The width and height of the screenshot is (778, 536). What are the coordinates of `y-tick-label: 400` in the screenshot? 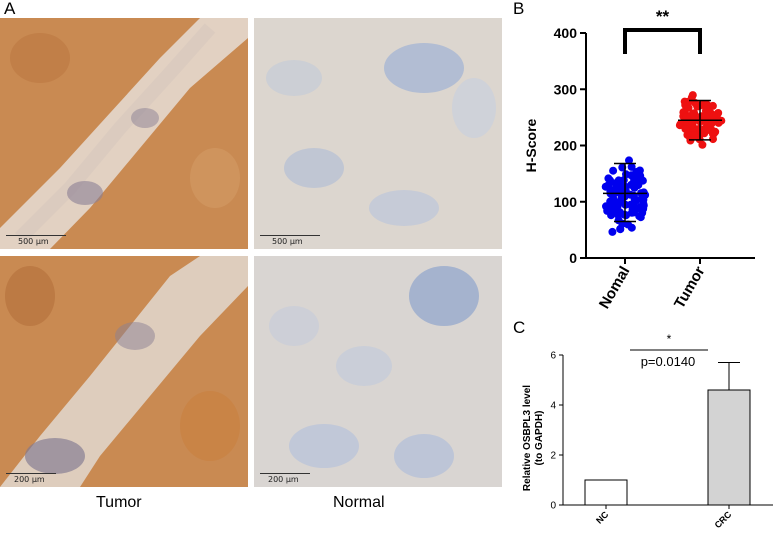 It's located at (566, 33).